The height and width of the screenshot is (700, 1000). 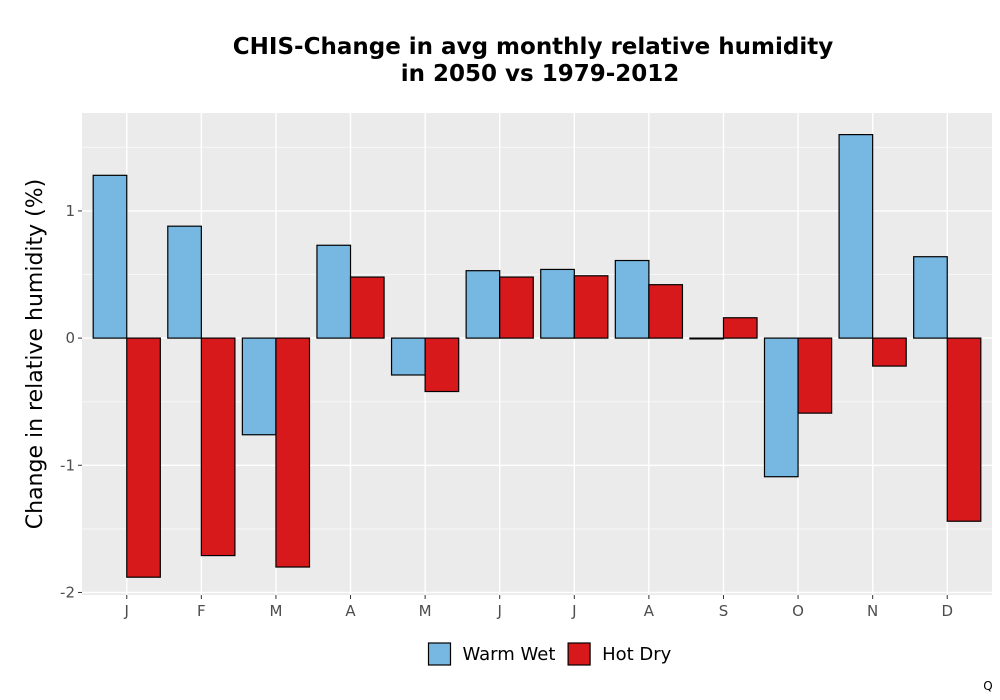 I want to click on x-tick-label: S, so click(x=724, y=611).